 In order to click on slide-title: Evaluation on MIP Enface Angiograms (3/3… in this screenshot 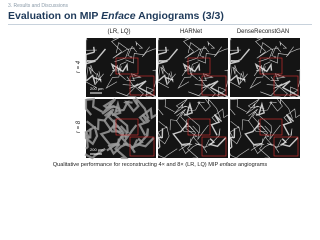, I will do `click(116, 16)`.